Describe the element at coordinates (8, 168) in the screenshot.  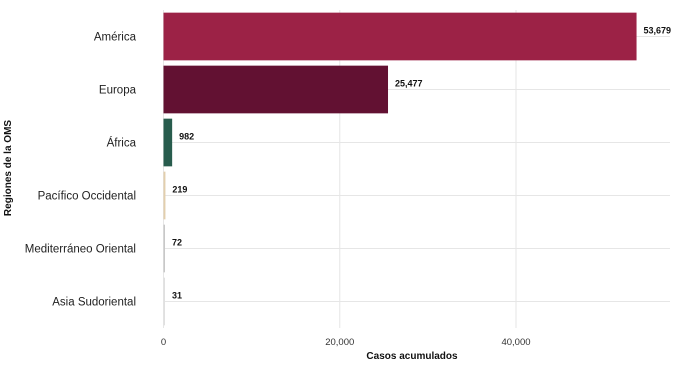
I see `y-axis-title: Regiones de la OMS` at that location.